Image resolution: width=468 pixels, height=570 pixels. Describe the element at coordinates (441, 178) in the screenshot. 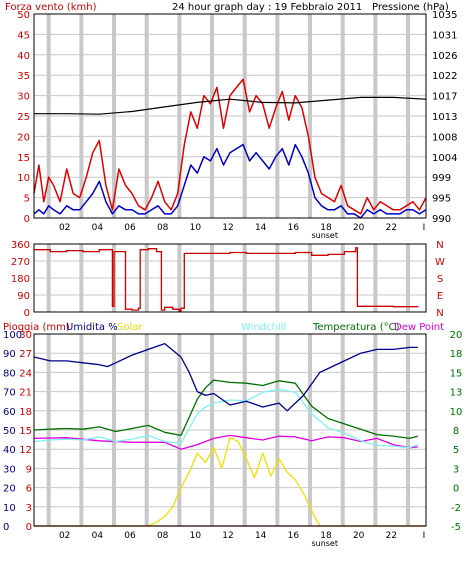

I see `pressure-ytick: 999` at that location.